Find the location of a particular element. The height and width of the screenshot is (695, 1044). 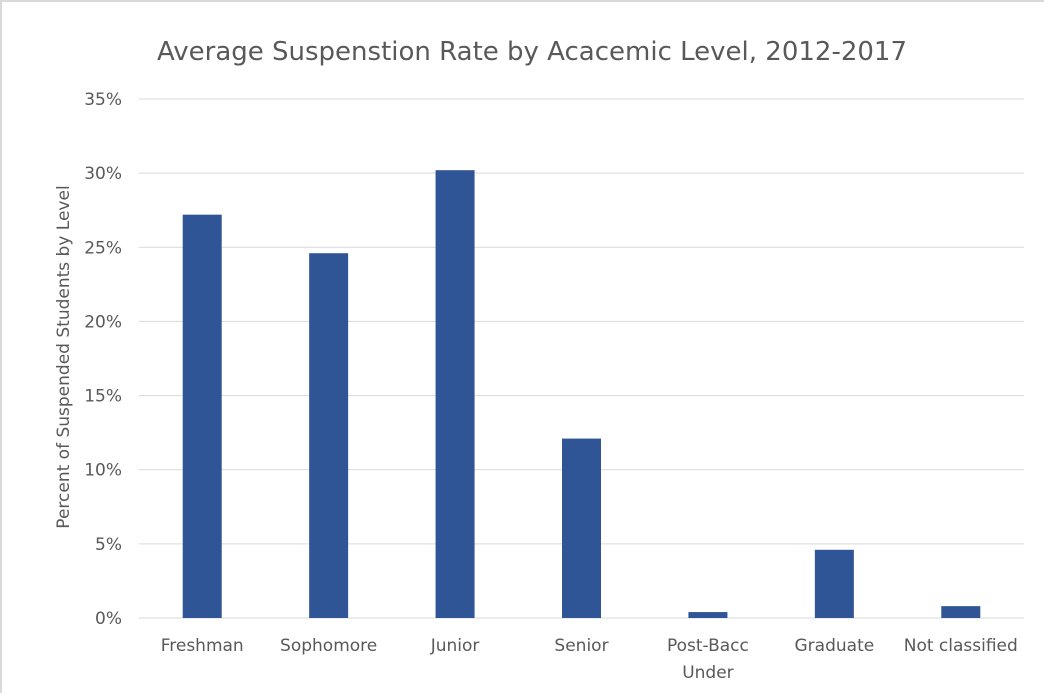

x-category-label: Freshman is located at coordinates (202, 646).